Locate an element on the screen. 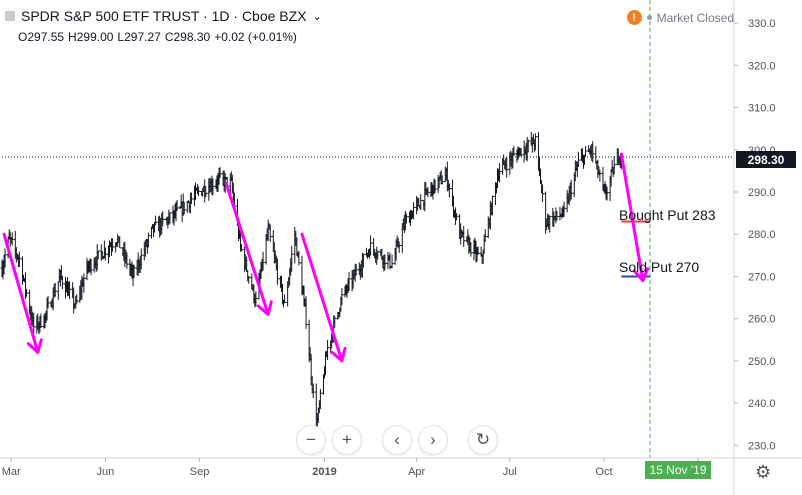 The height and width of the screenshot is (495, 802). change-value: +0.02 (+0.01%) is located at coordinates (255, 37).